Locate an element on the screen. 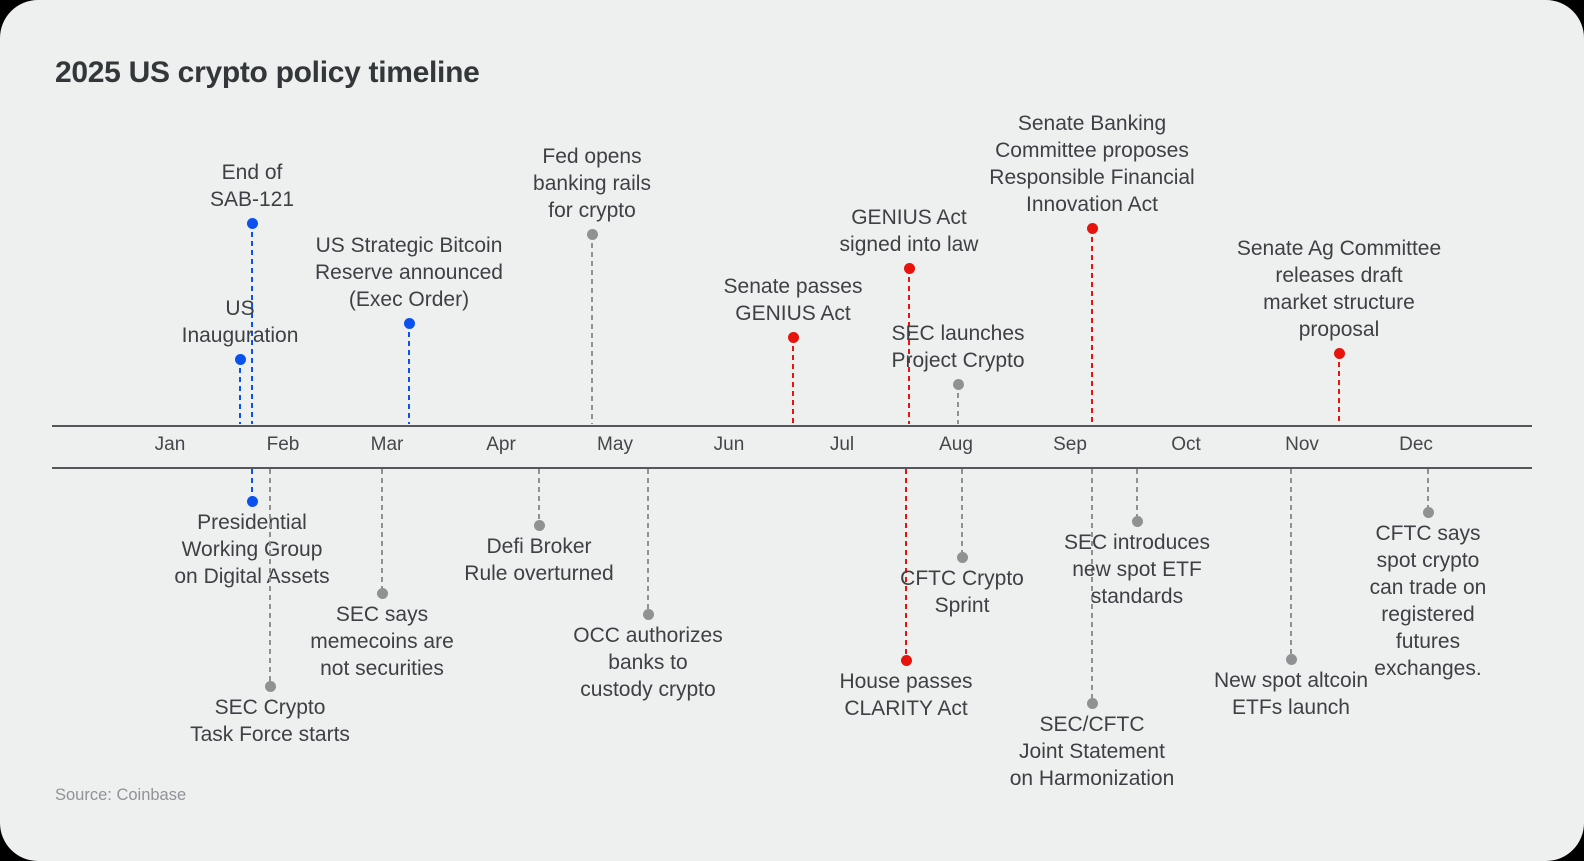 The image size is (1584, 861). sec-project-crypto-dot is located at coordinates (958, 384).